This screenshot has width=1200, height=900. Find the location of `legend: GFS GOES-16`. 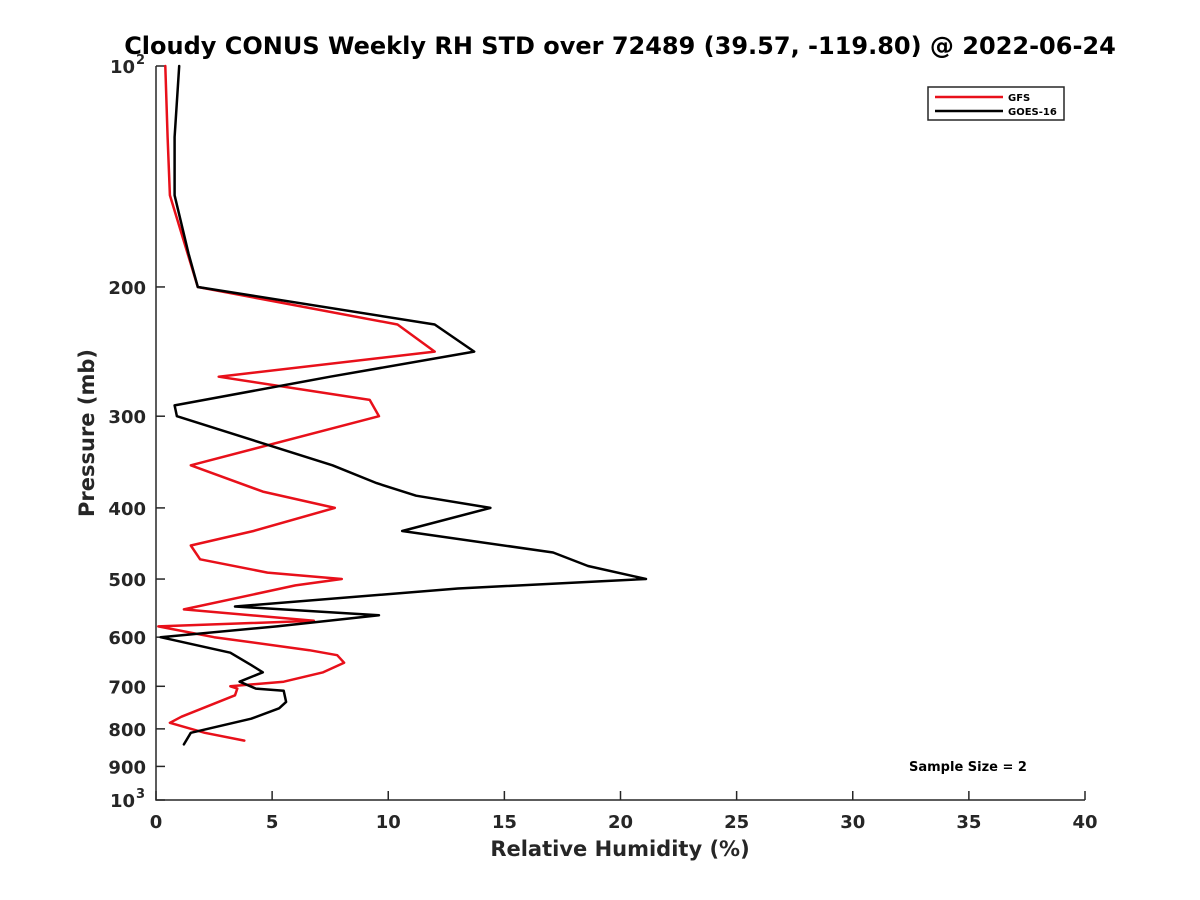

legend: GFS GOES-16 is located at coordinates (996, 103).